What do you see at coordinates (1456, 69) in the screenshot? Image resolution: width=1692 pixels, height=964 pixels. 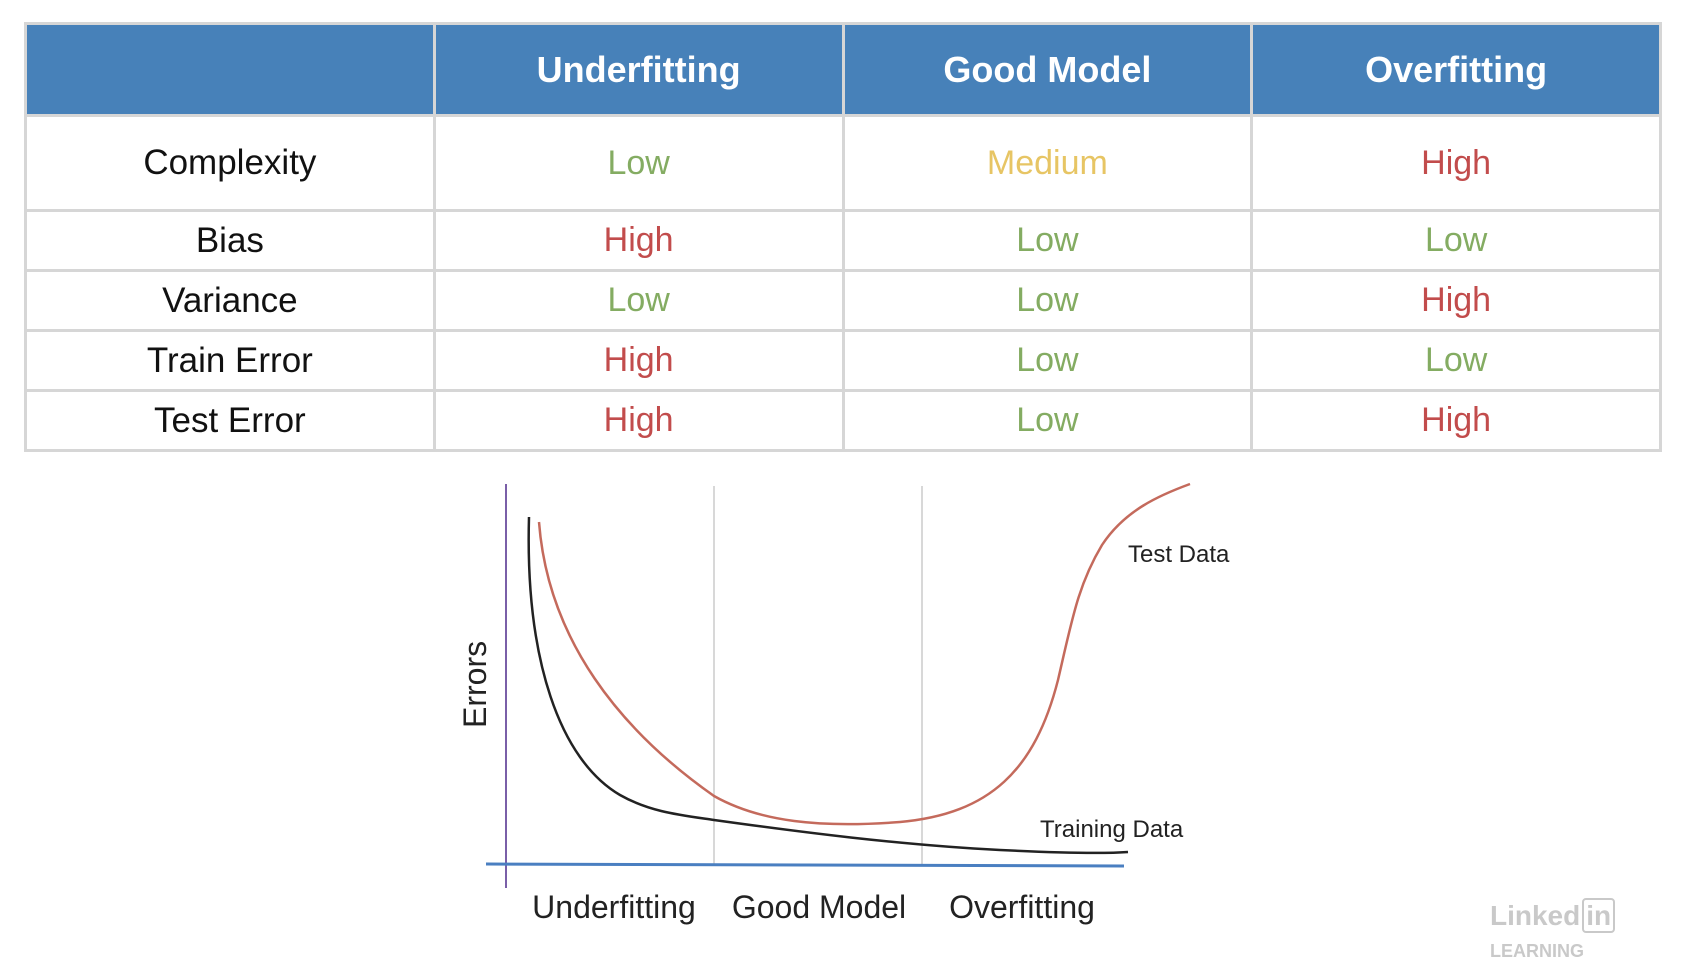 I see `header-overfitting: Overfitting` at bounding box center [1456, 69].